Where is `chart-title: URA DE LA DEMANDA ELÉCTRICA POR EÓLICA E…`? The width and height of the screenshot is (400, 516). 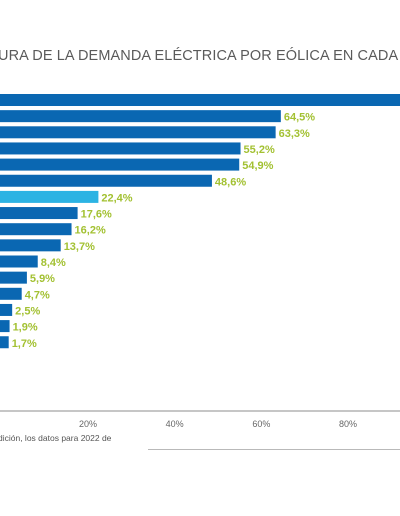 chart-title: URA DE LA DEMANDA ELÉCTRICA POR EÓLICA E… is located at coordinates (199, 56).